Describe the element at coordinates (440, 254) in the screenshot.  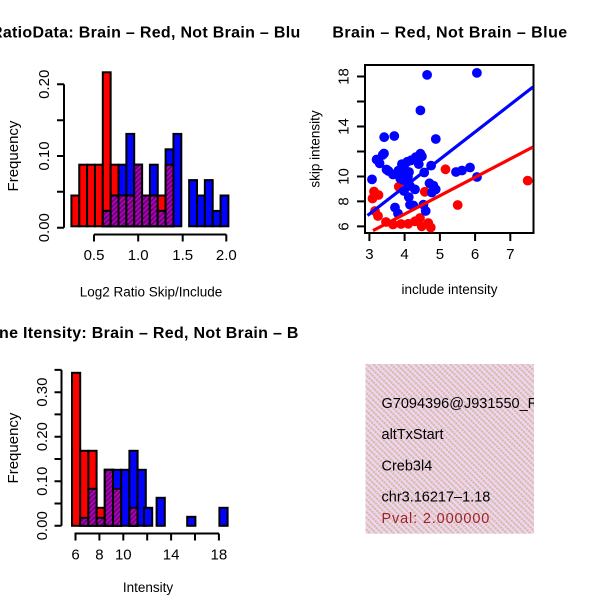
I see `svg-text: 5` at that location.